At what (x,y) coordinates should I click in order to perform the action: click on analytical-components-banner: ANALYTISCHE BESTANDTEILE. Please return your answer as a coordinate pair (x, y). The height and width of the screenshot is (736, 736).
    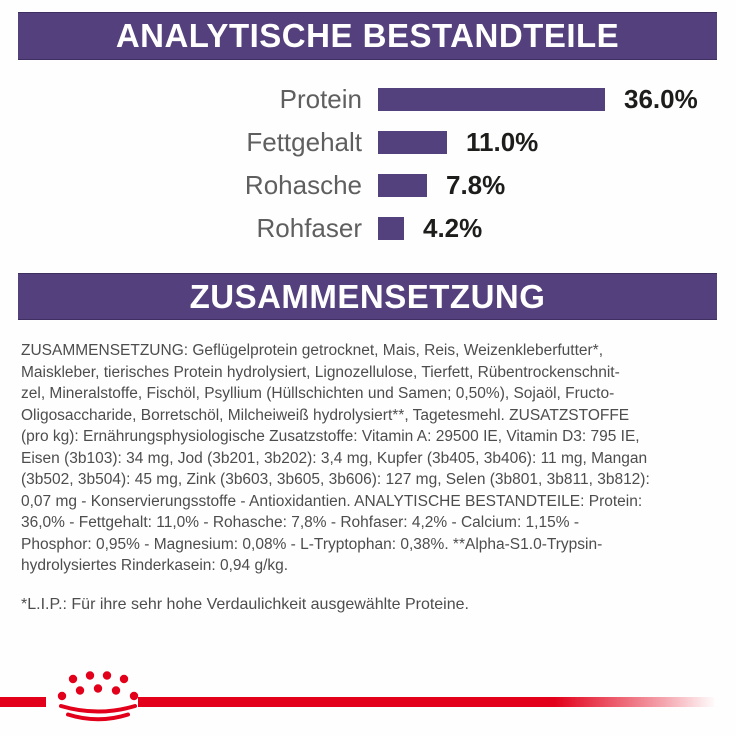
    Looking at the image, I should click on (367, 36).